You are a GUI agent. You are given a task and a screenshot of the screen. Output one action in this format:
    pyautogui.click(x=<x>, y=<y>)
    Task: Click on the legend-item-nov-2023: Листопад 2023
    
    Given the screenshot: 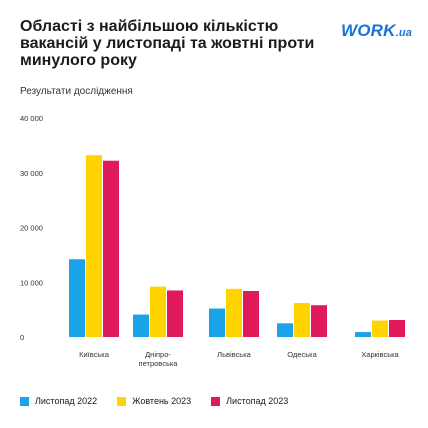 What is the action you would take?
    pyautogui.click(x=249, y=401)
    